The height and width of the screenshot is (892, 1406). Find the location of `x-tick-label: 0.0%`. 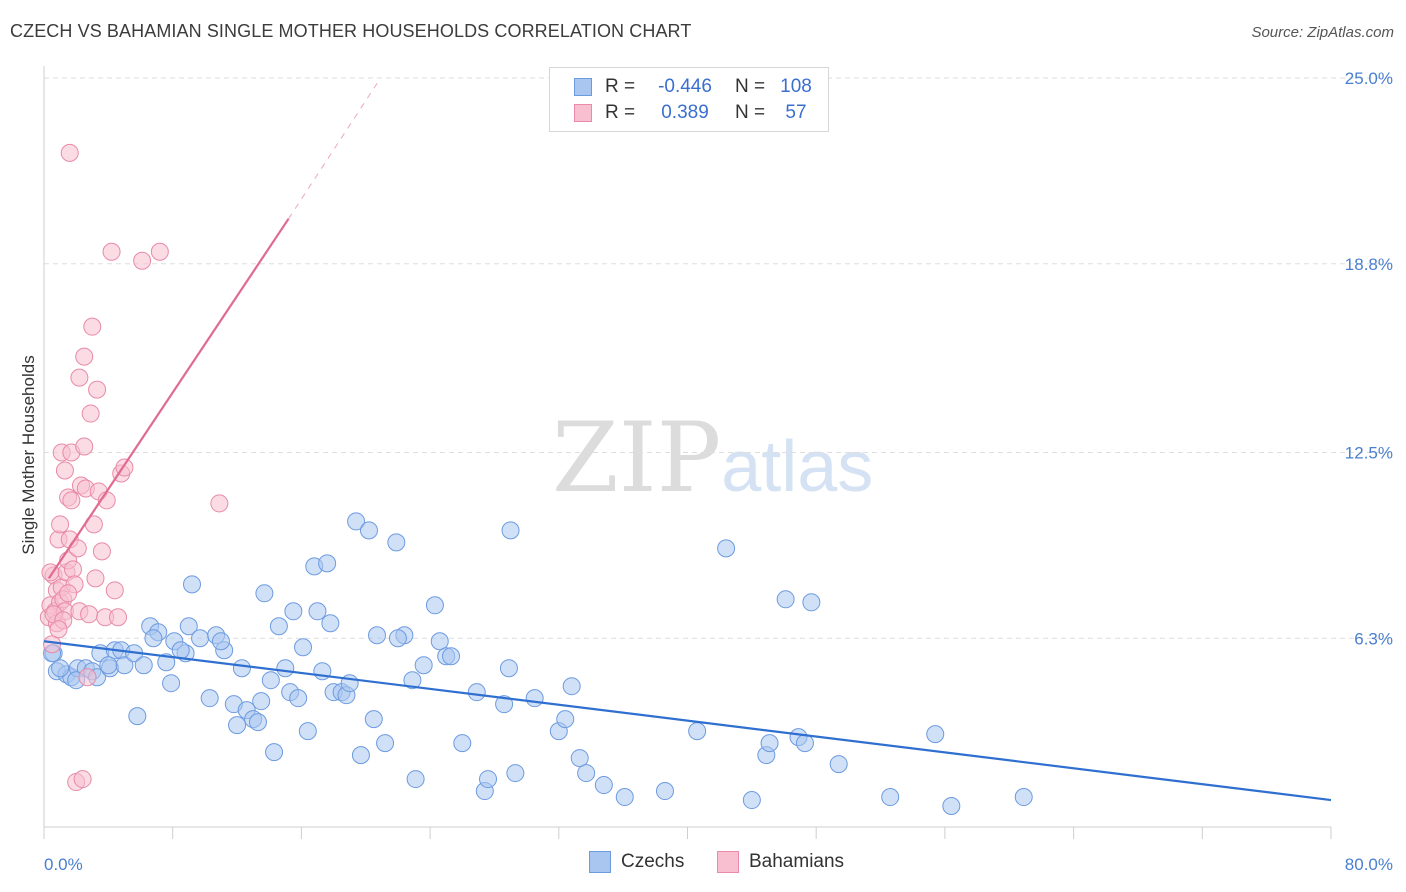

x-tick-label: 0.0% is located at coordinates (63, 864).